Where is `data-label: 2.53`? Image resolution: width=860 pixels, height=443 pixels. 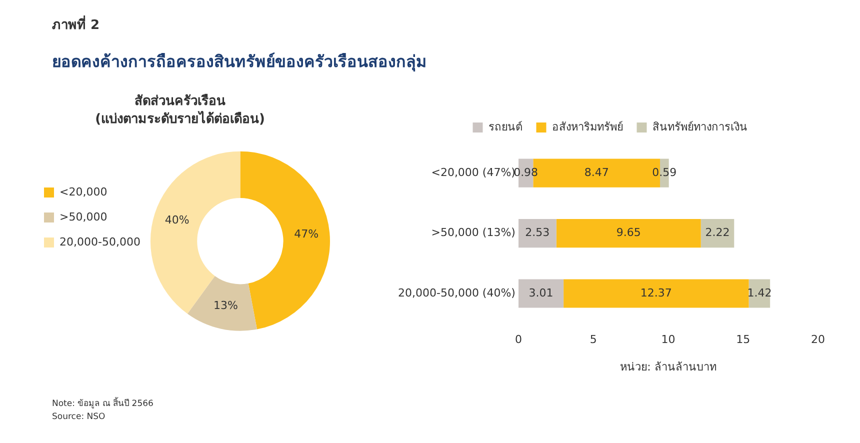
data-label: 2.53 is located at coordinates (537, 233).